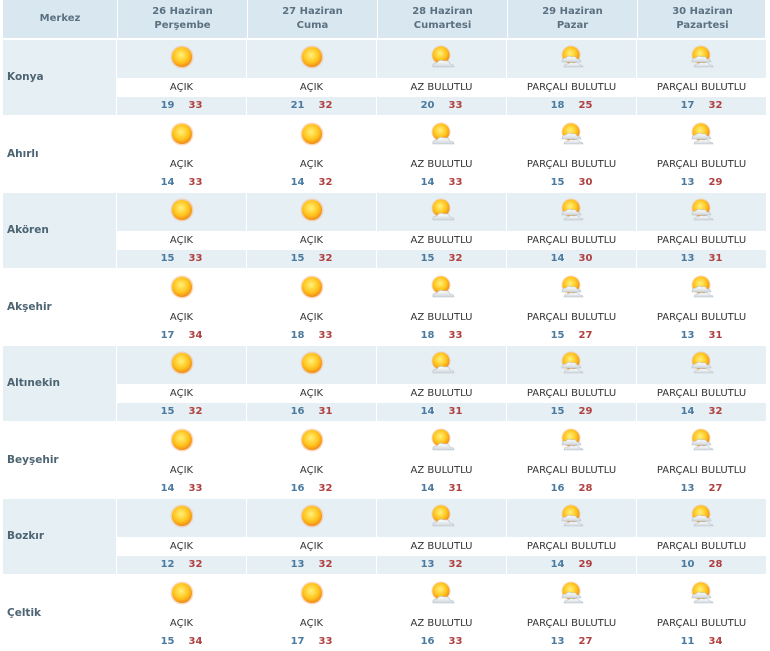 This screenshot has height=651, width=770. What do you see at coordinates (60, 230) in the screenshot?
I see `location-name: Akören` at bounding box center [60, 230].